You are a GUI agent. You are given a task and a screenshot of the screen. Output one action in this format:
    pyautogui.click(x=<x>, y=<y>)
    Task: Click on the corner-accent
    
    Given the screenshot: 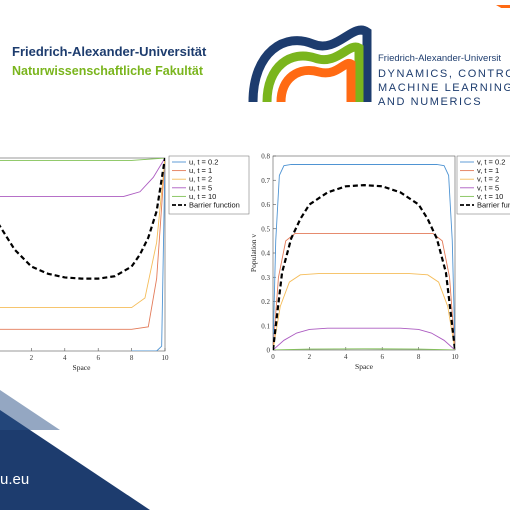 What is the action you would take?
    pyautogui.click(x=499, y=4)
    